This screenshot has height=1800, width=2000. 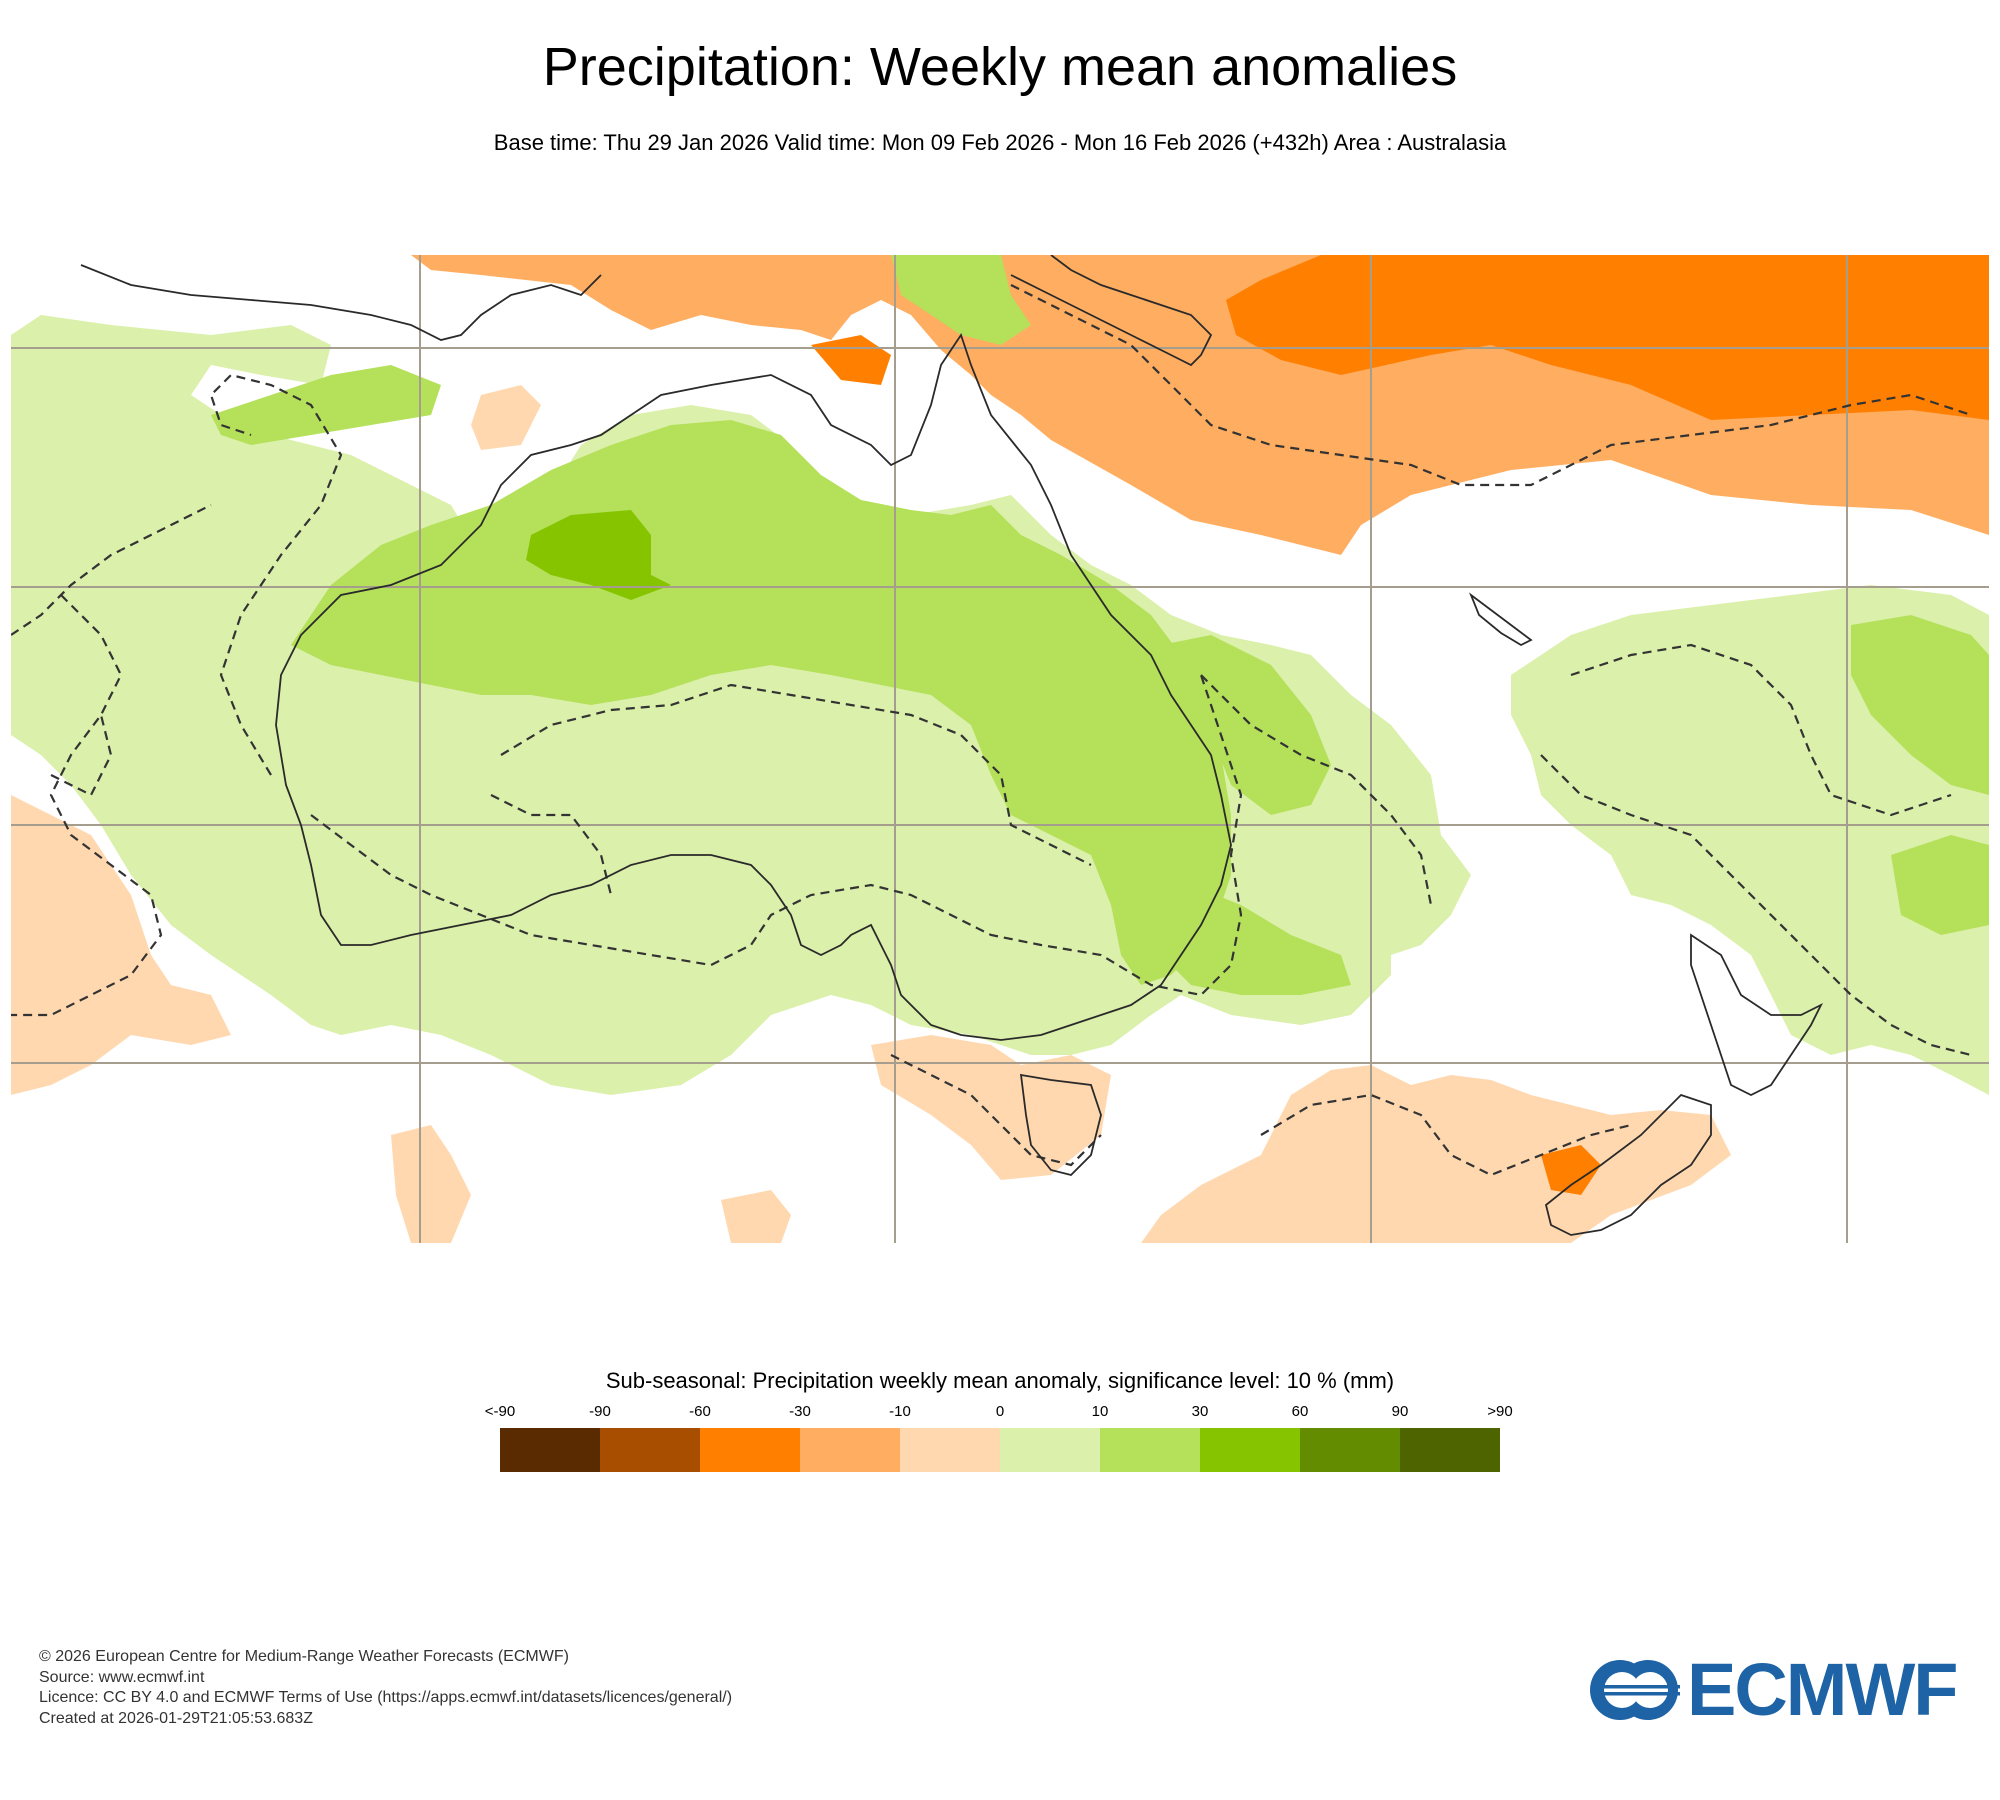 What do you see at coordinates (800, 1411) in the screenshot?
I see `legend-tick-label: -30` at bounding box center [800, 1411].